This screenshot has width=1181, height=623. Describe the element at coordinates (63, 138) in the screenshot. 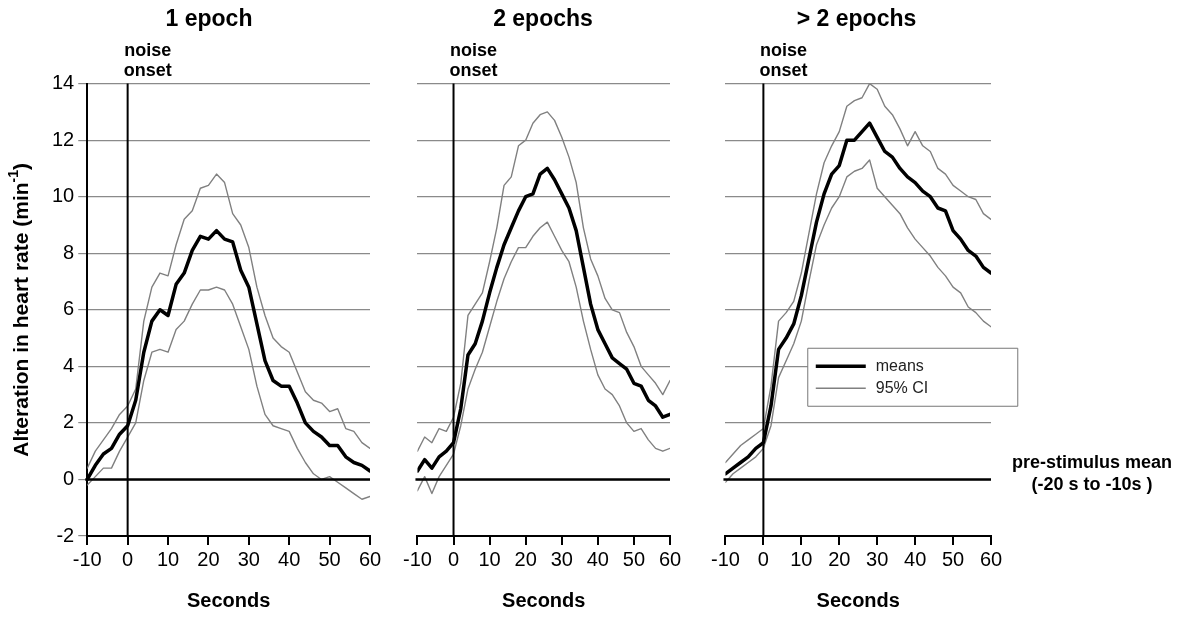

I see `y-tick-label: 12` at that location.